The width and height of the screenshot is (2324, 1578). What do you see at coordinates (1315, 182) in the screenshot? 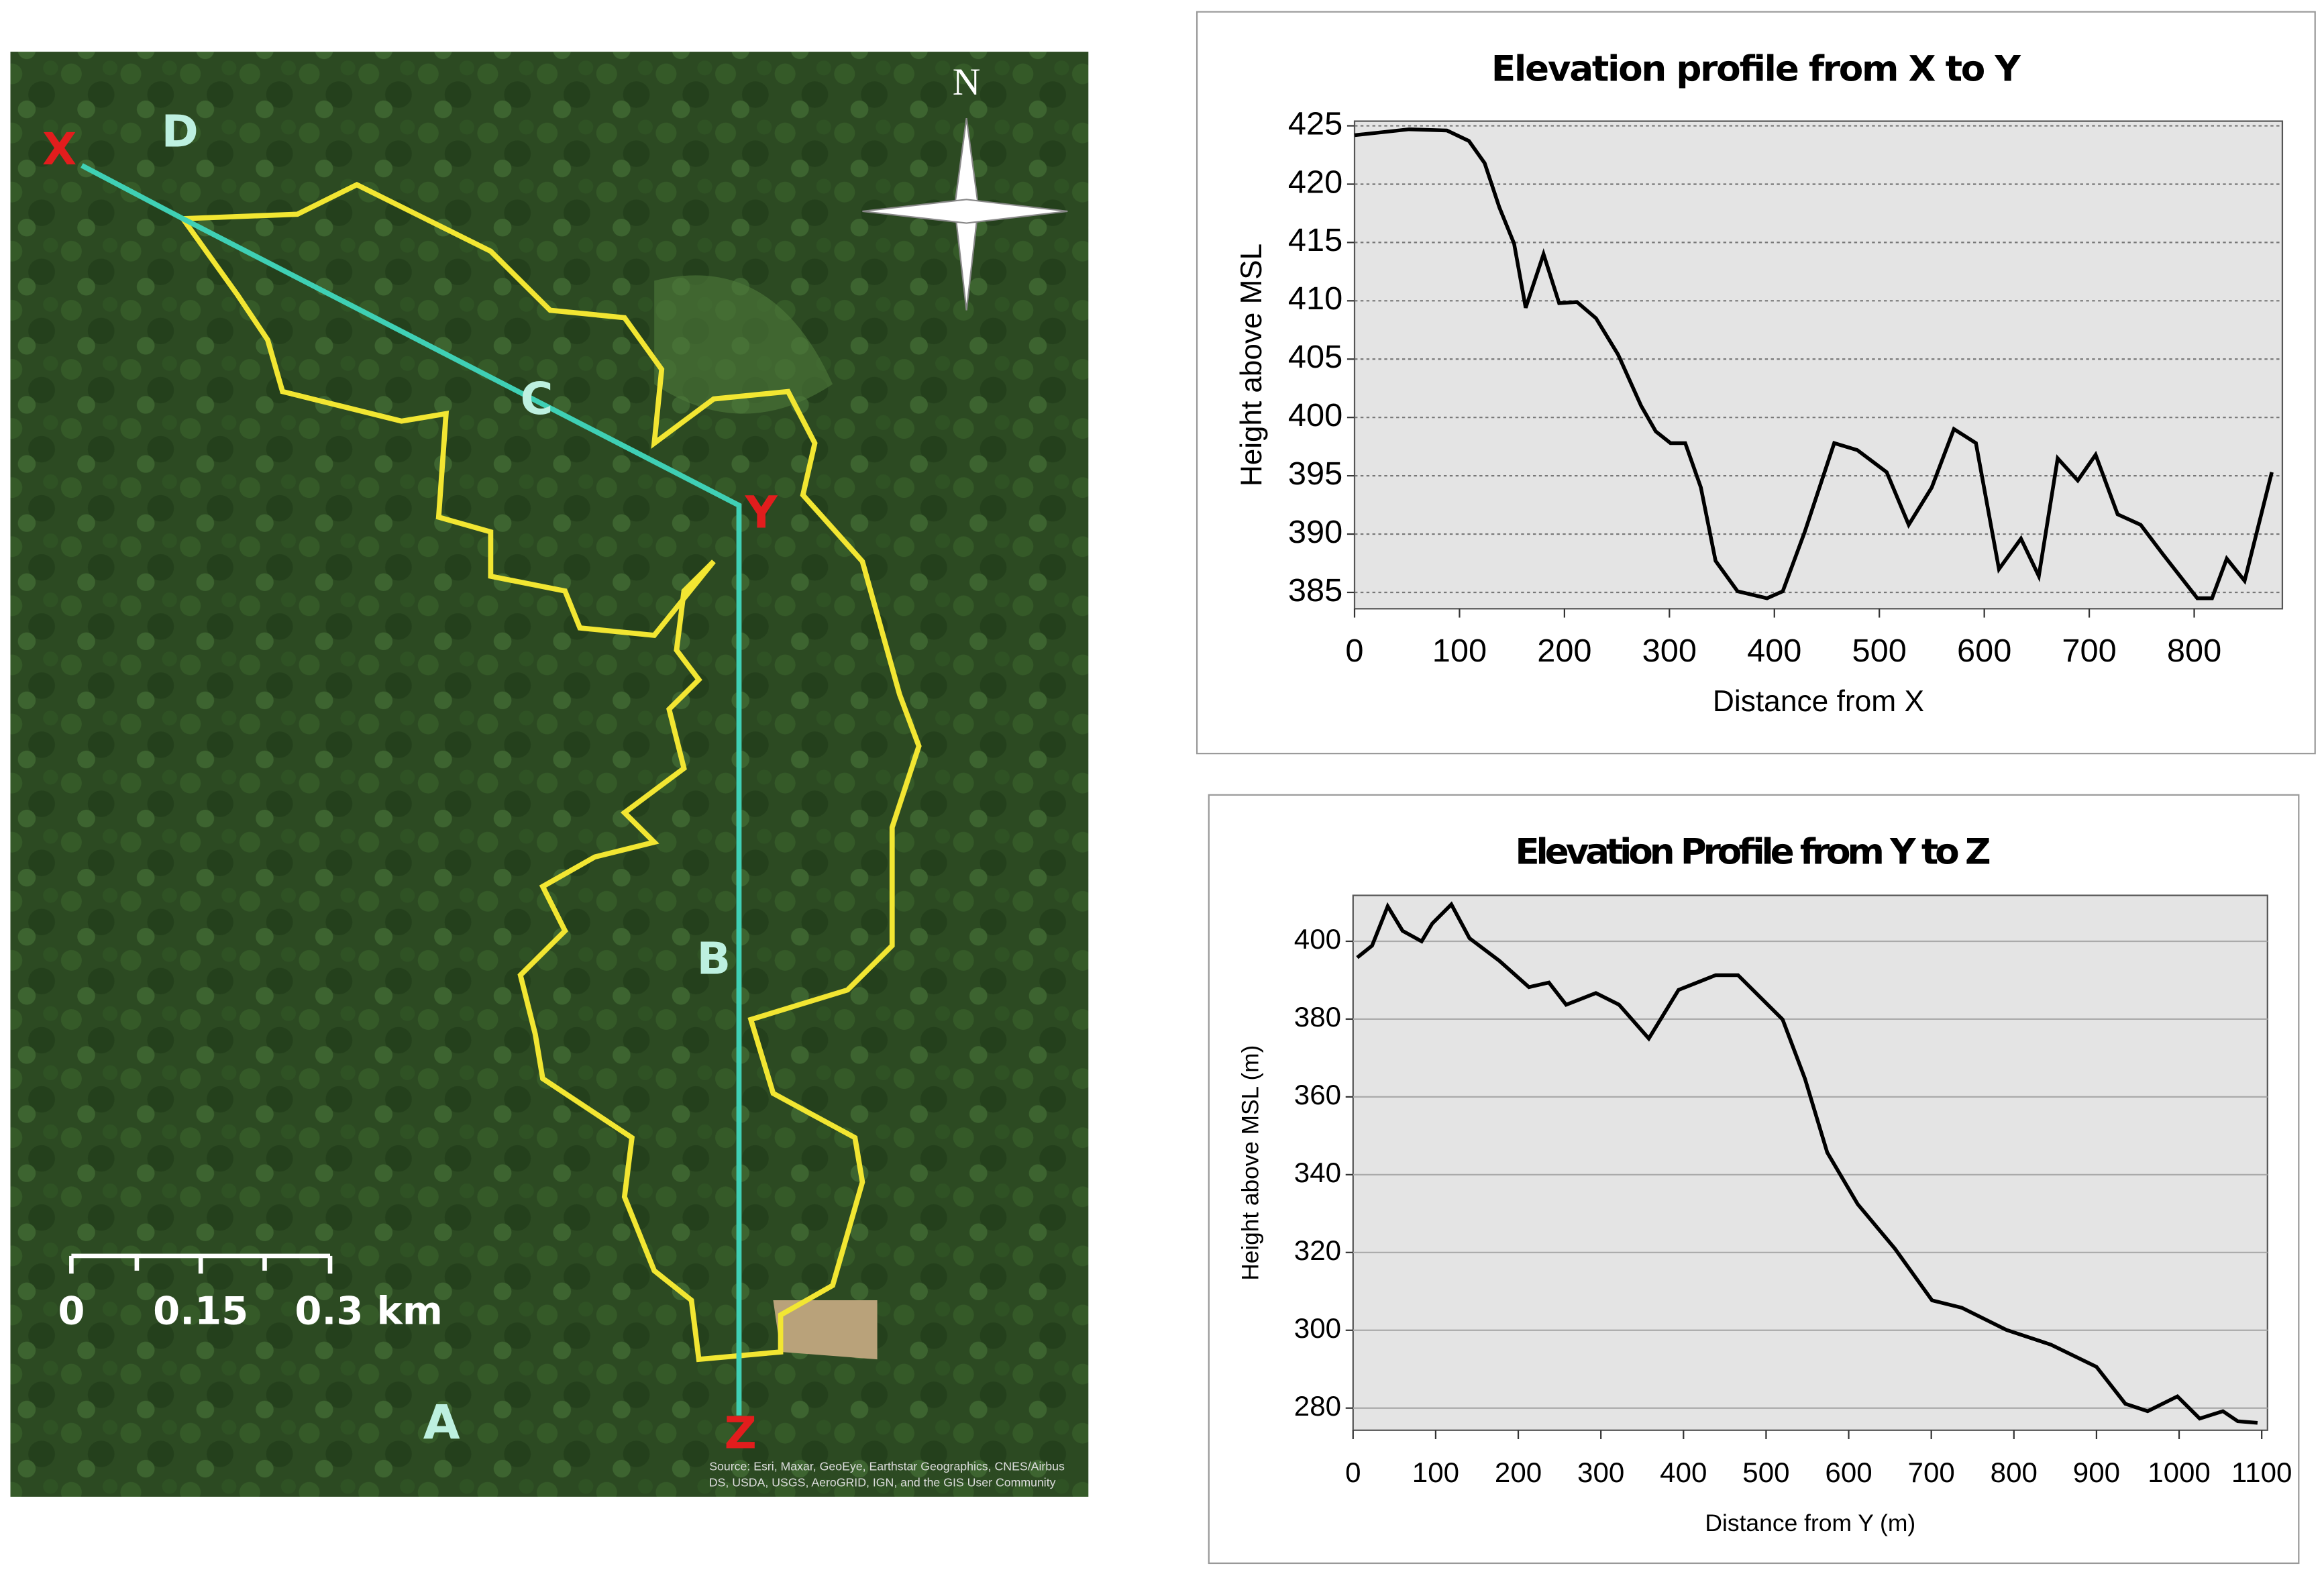
I see `y-tick-label: 420` at bounding box center [1315, 182].